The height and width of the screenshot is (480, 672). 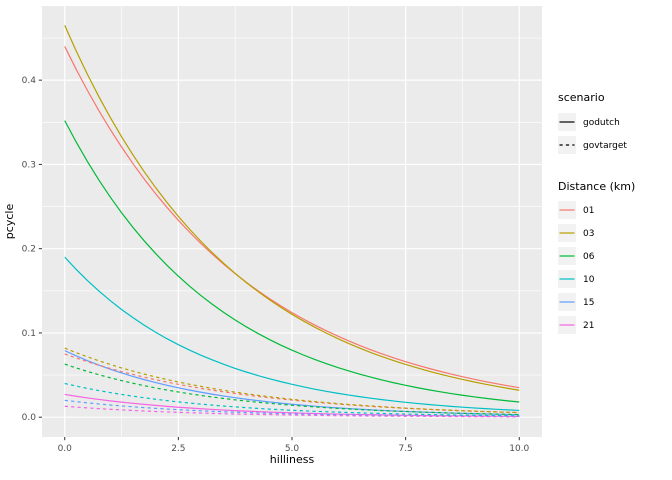 What do you see at coordinates (519, 449) in the screenshot?
I see `x-tick-label: 10.0` at bounding box center [519, 449].